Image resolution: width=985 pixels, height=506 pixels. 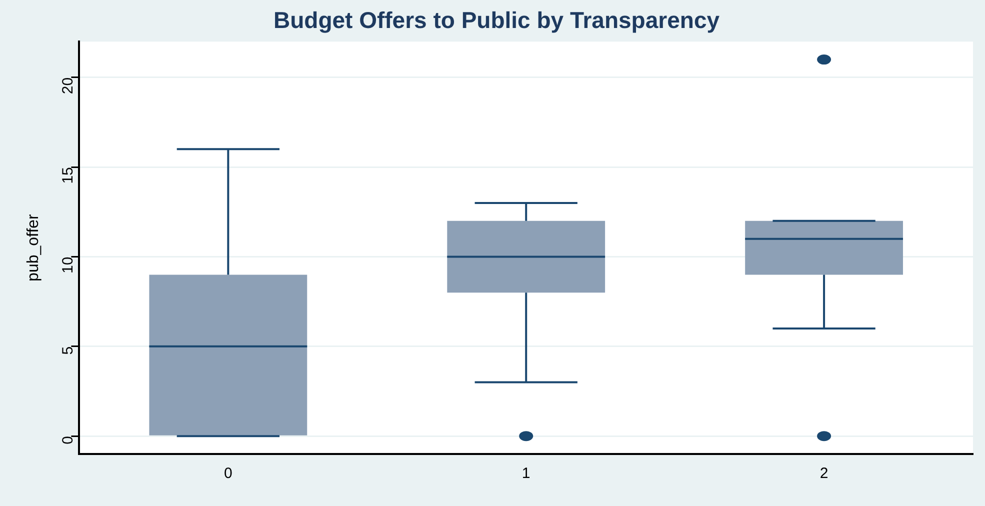 What do you see at coordinates (67, 265) in the screenshot?
I see `y-tick-label: 10` at bounding box center [67, 265].